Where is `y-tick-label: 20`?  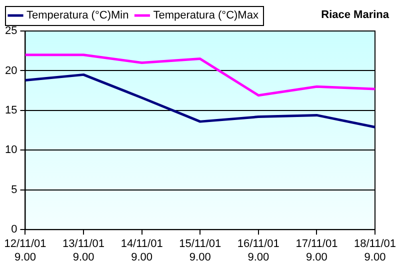 y-tick-label: 20 is located at coordinates (11, 70).